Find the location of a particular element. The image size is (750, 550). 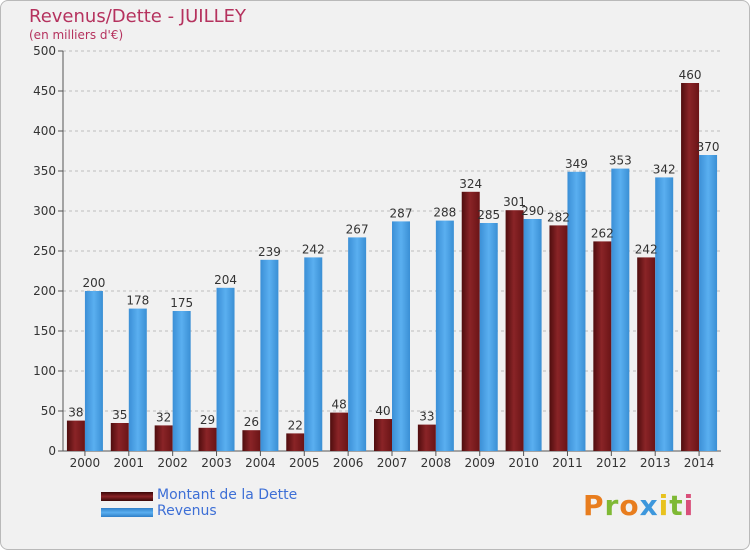

revenus-bar-label: 285 is located at coordinates (488, 215).